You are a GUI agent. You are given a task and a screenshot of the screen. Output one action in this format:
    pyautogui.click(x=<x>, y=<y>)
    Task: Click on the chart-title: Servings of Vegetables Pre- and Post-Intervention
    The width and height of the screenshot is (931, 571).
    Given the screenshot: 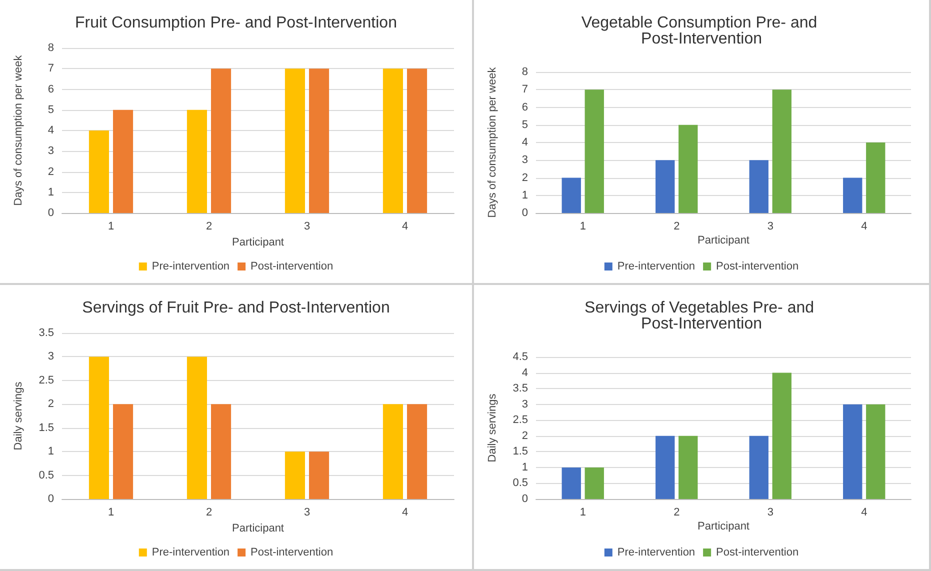 What is the action you would take?
    pyautogui.click(x=701, y=316)
    